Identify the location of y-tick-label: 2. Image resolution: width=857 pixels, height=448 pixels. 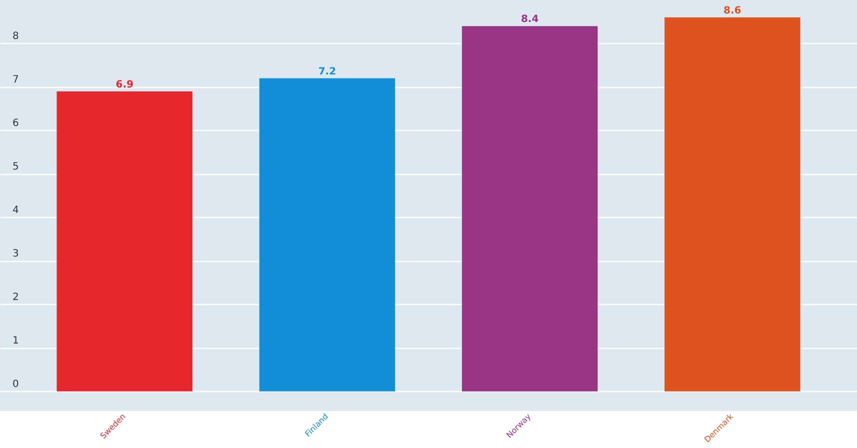
(15, 297).